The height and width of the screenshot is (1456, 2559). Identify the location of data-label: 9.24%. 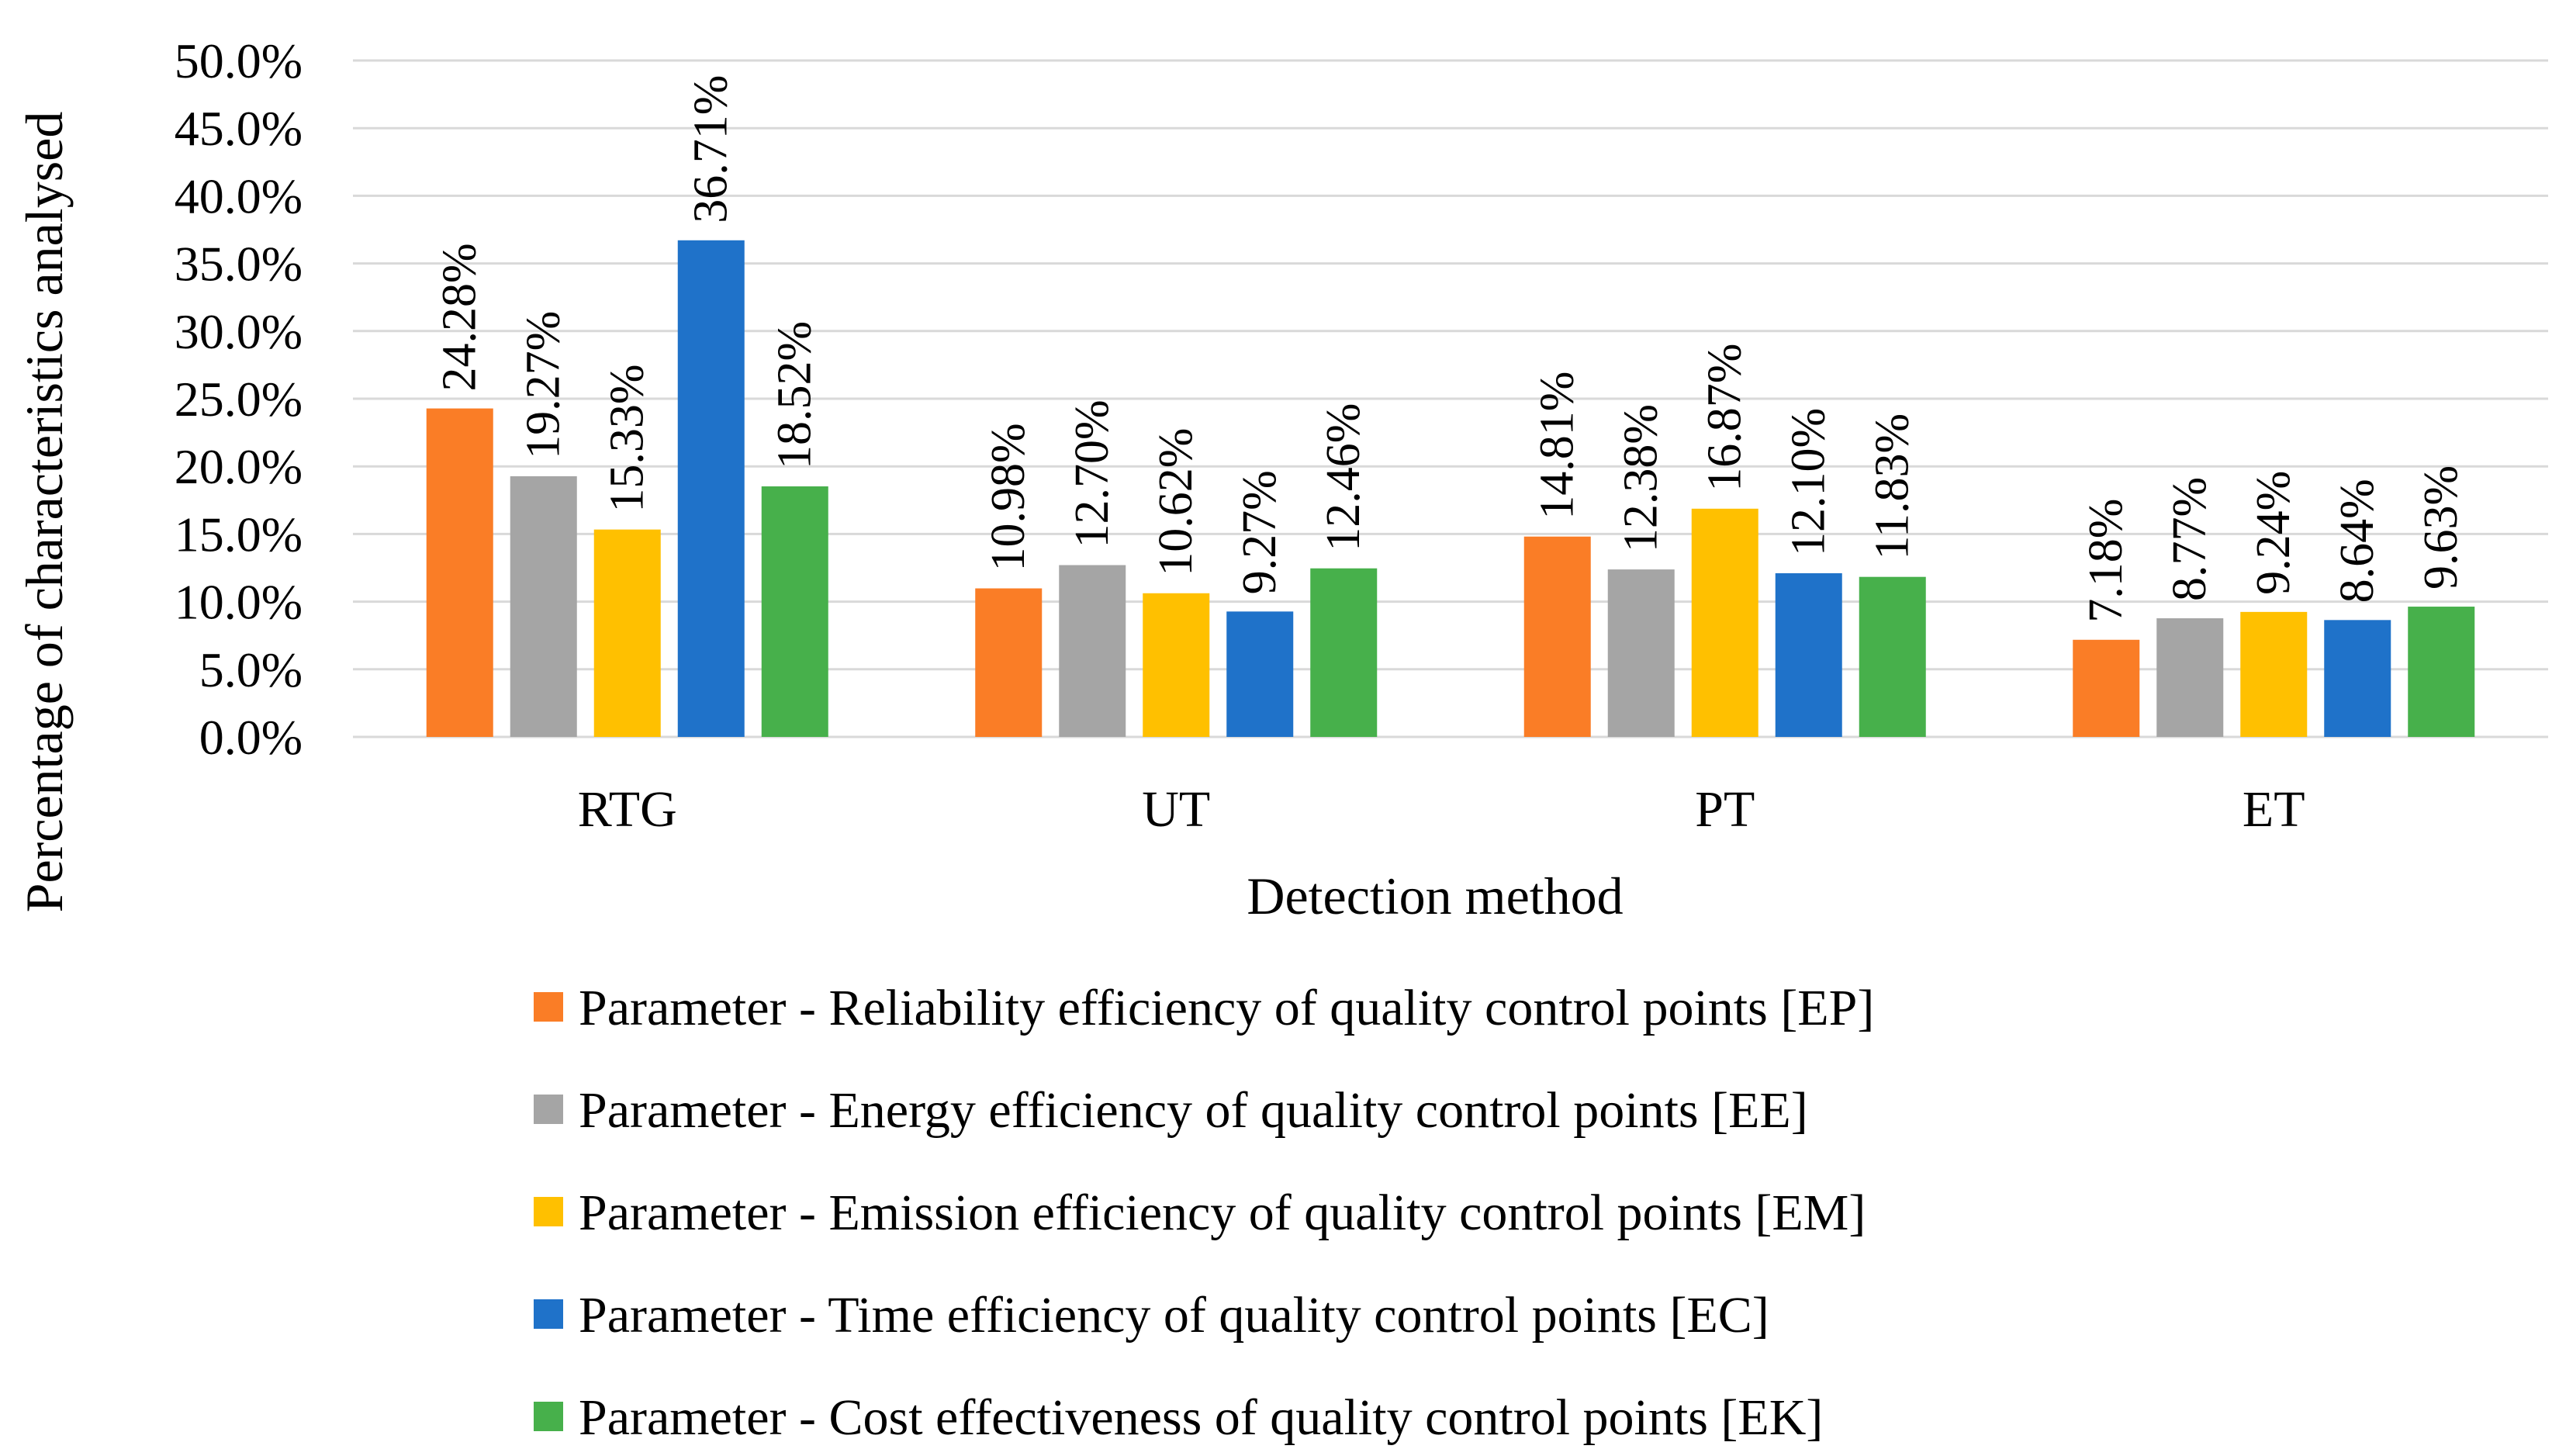
(2273, 533).